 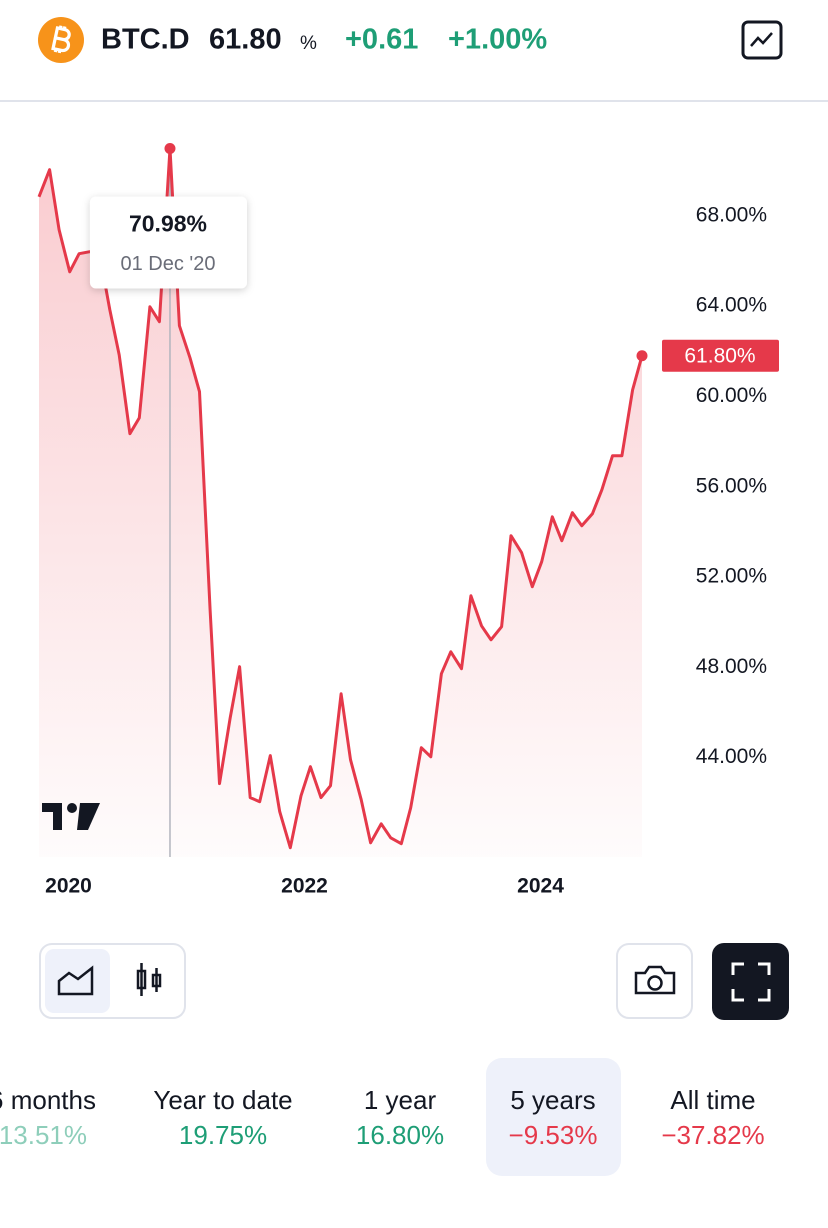 I want to click on line-style-icon, so click(x=75, y=980).